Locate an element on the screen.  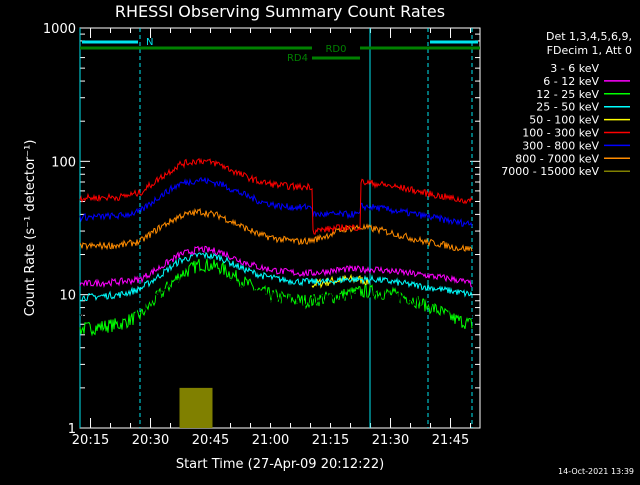
rd4-label: RD4 is located at coordinates (297, 58).